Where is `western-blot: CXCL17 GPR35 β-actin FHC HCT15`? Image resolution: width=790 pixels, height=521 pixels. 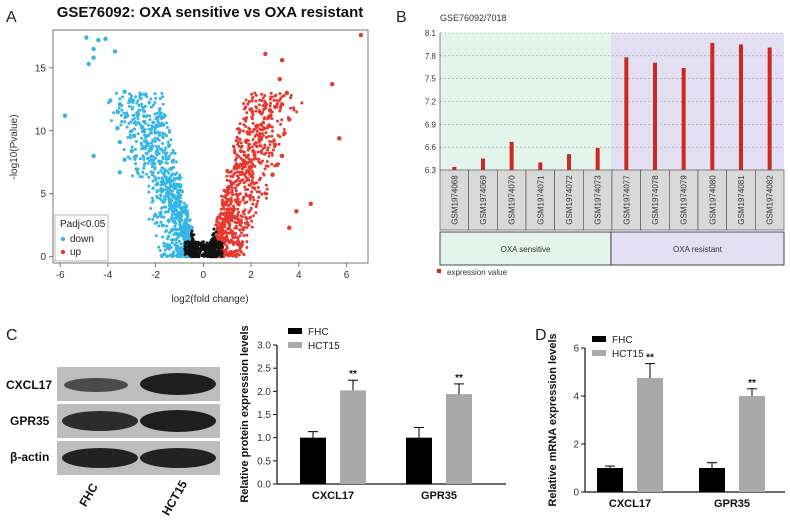 western-blot: CXCL17 GPR35 β-actin FHC HCT15 is located at coordinates (113, 442).